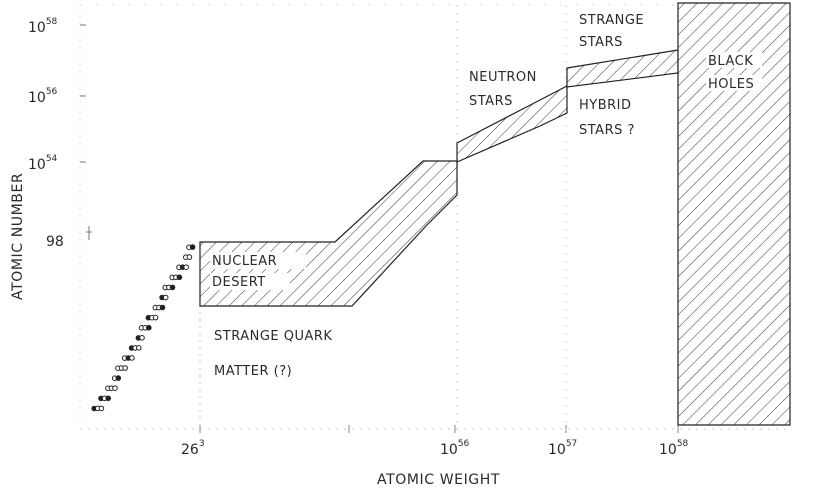 This screenshot has height=492, width=823. I want to click on label-neutron-stars-1: NEUTRON, so click(503, 77).